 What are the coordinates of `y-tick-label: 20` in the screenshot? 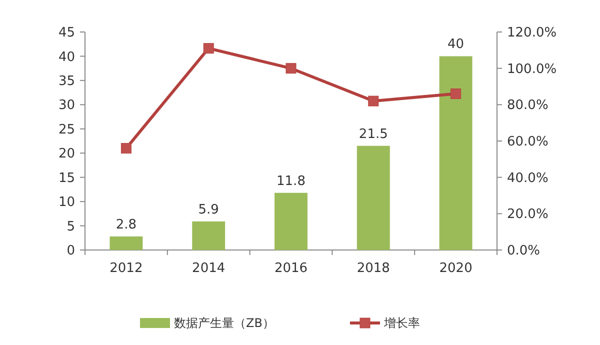 It's located at (66, 154).